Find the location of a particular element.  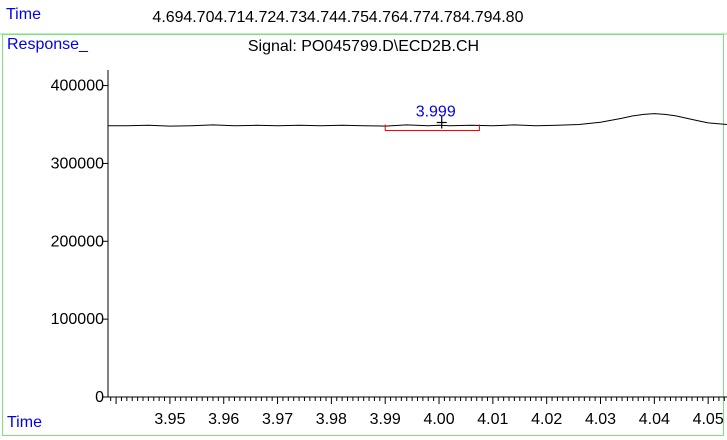

top-axis-tick-label: 4.75 is located at coordinates (353, 17).